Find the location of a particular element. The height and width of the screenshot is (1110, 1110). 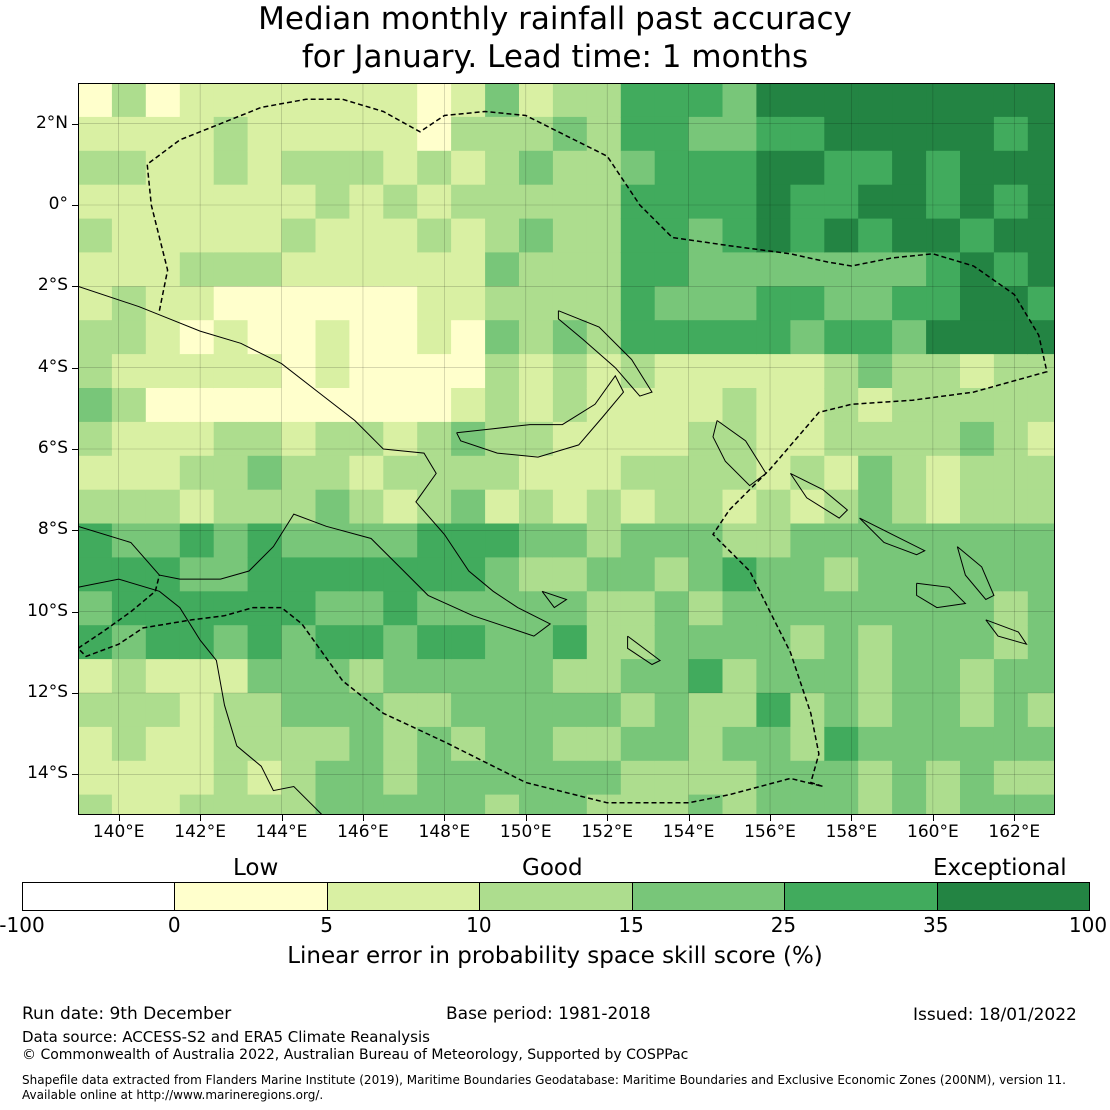

x-tick-label: 150°E is located at coordinates (525, 832).